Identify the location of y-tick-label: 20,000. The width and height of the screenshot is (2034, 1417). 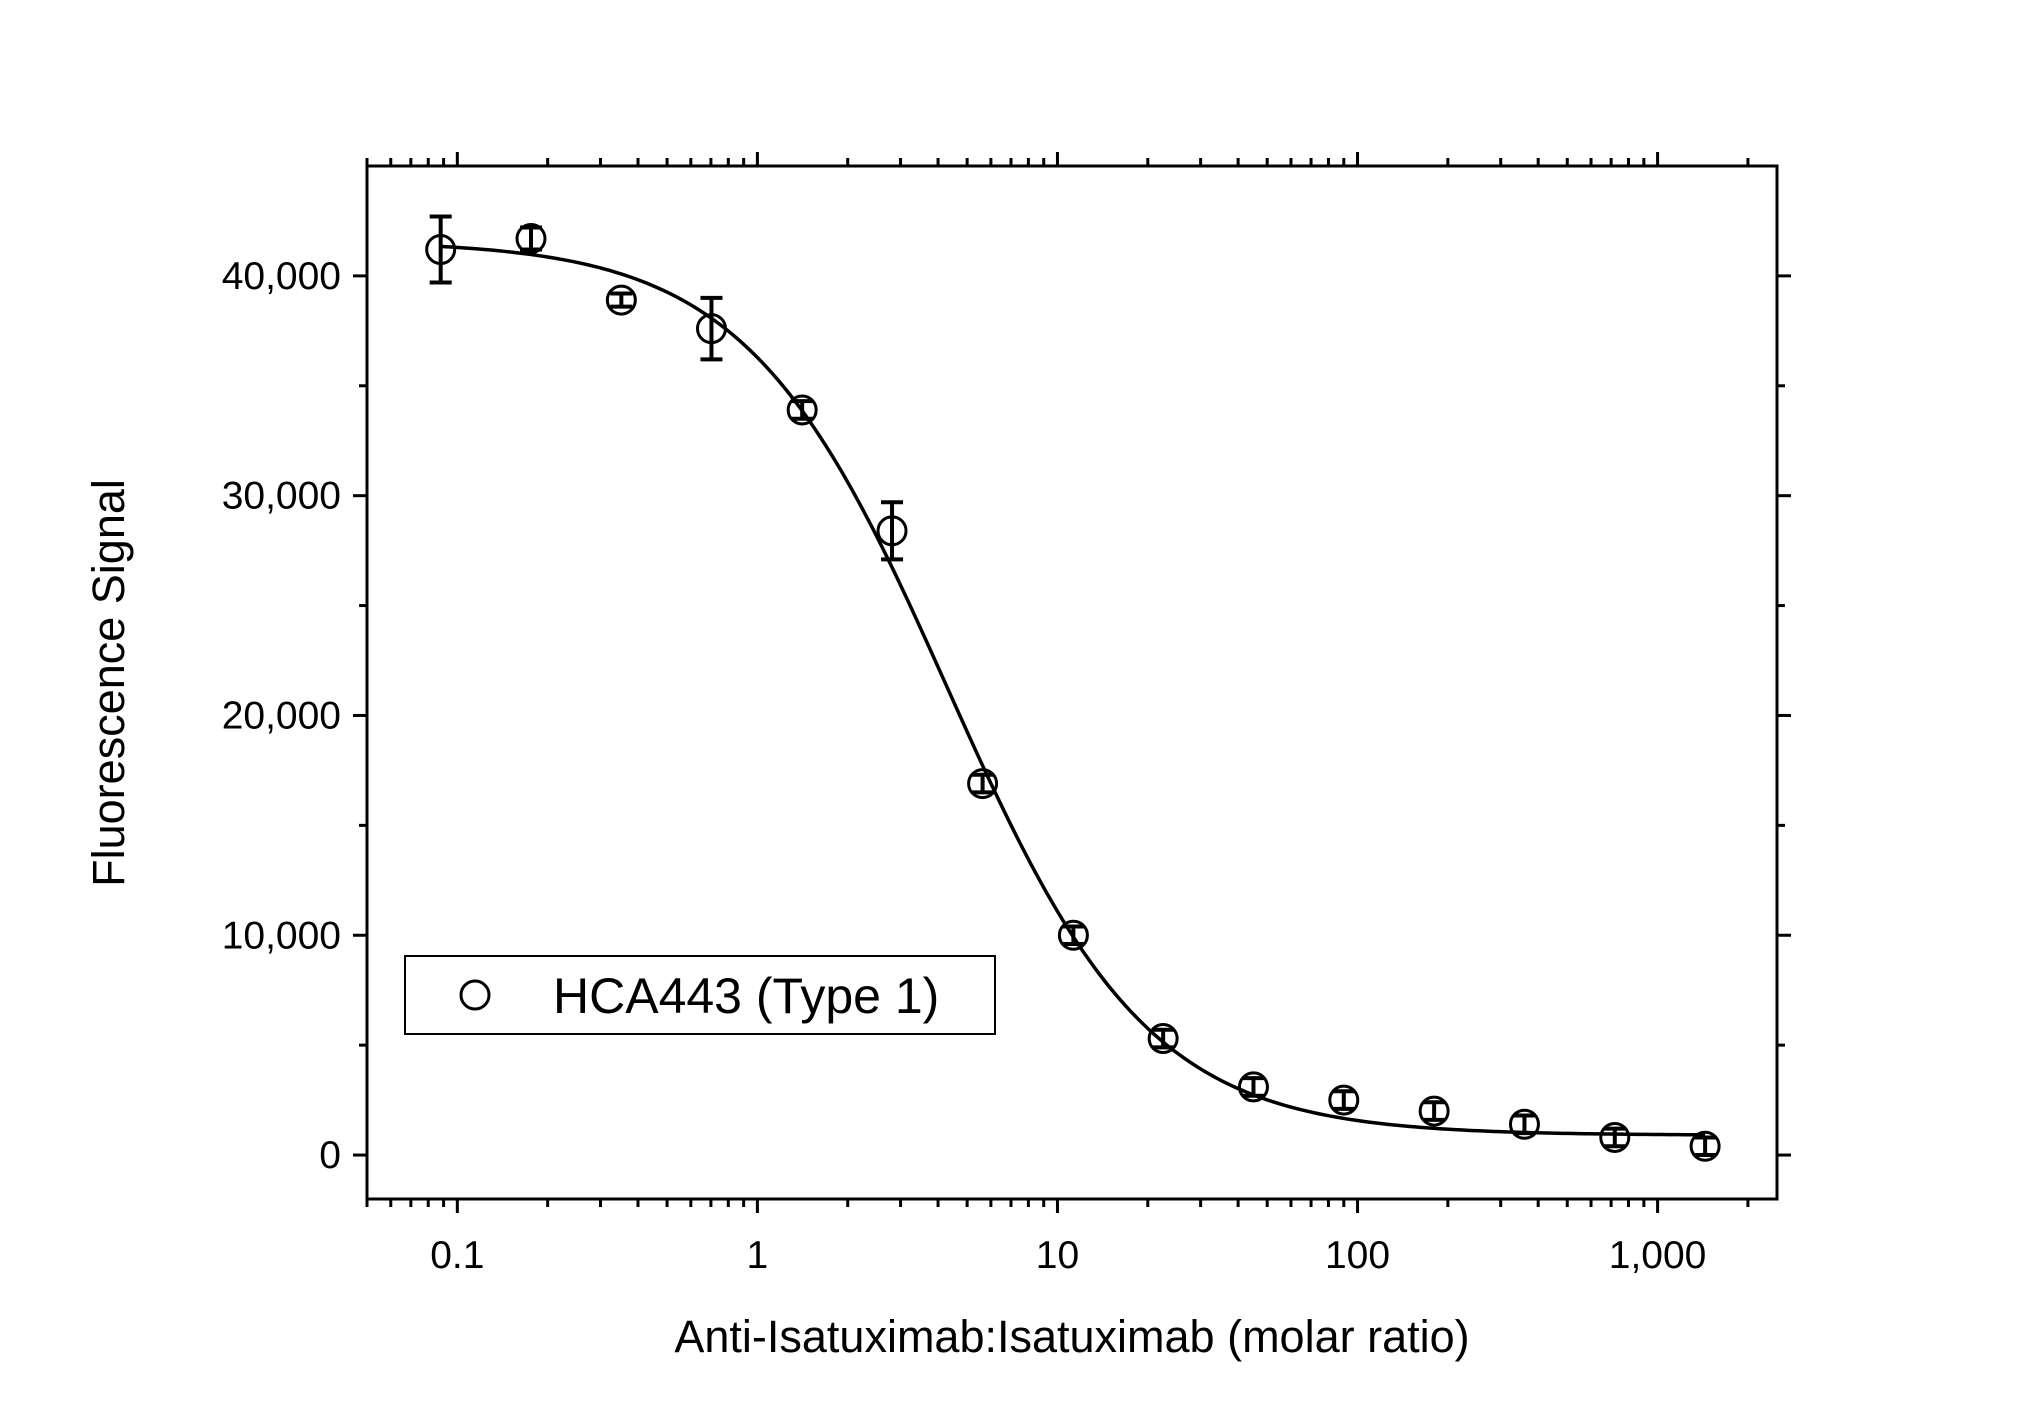
(281, 715).